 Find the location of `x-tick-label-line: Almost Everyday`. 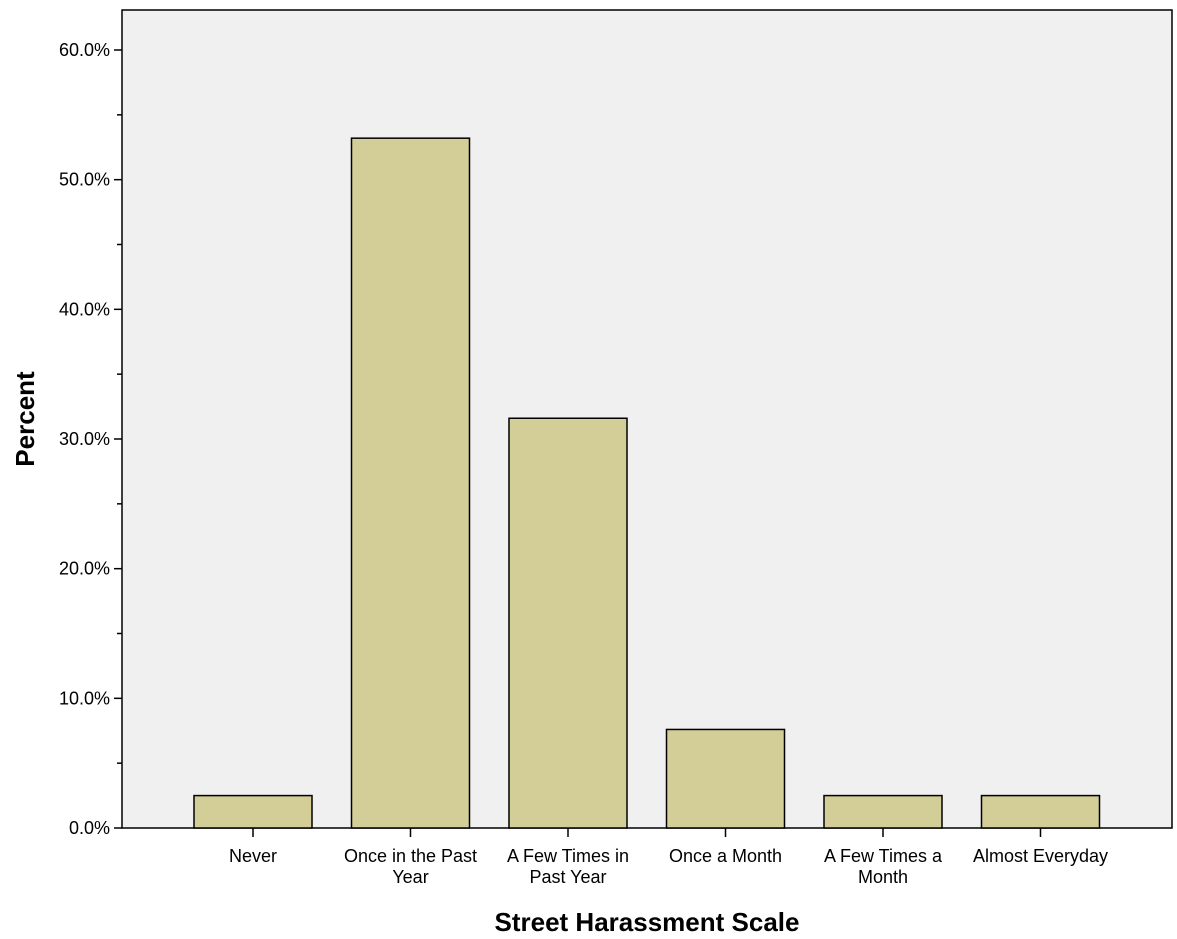

x-tick-label-line: Almost Everyday is located at coordinates (1040, 856).